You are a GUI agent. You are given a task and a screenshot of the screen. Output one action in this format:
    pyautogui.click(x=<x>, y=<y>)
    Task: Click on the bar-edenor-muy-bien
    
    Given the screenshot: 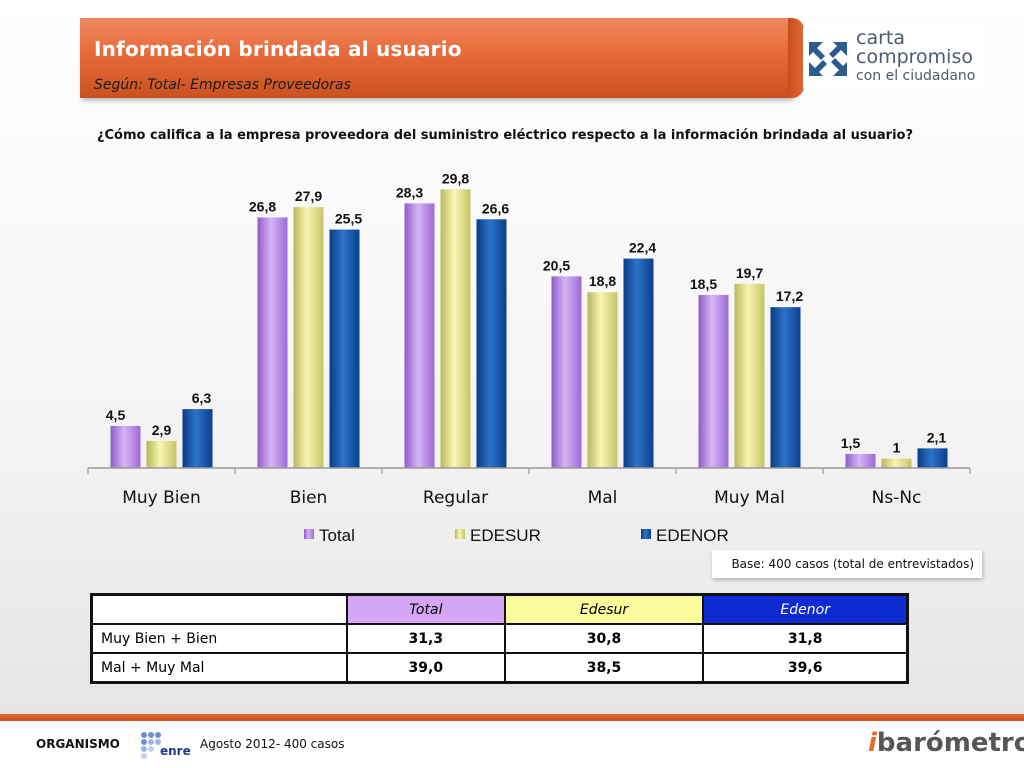 What is the action you would take?
    pyautogui.click(x=197, y=438)
    